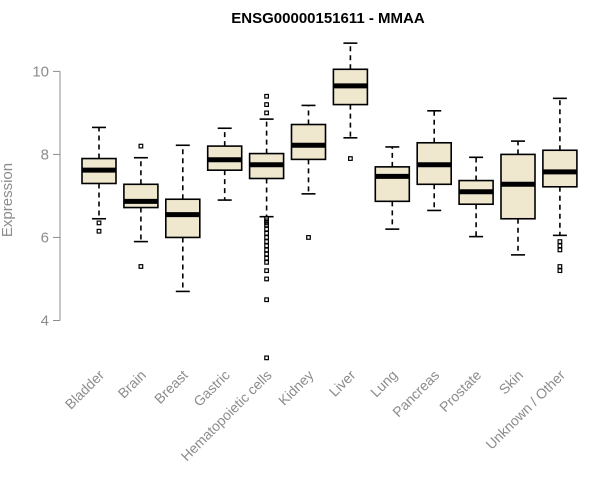  Describe the element at coordinates (85, 390) in the screenshot. I see `x-tick-label: Bladder` at that location.